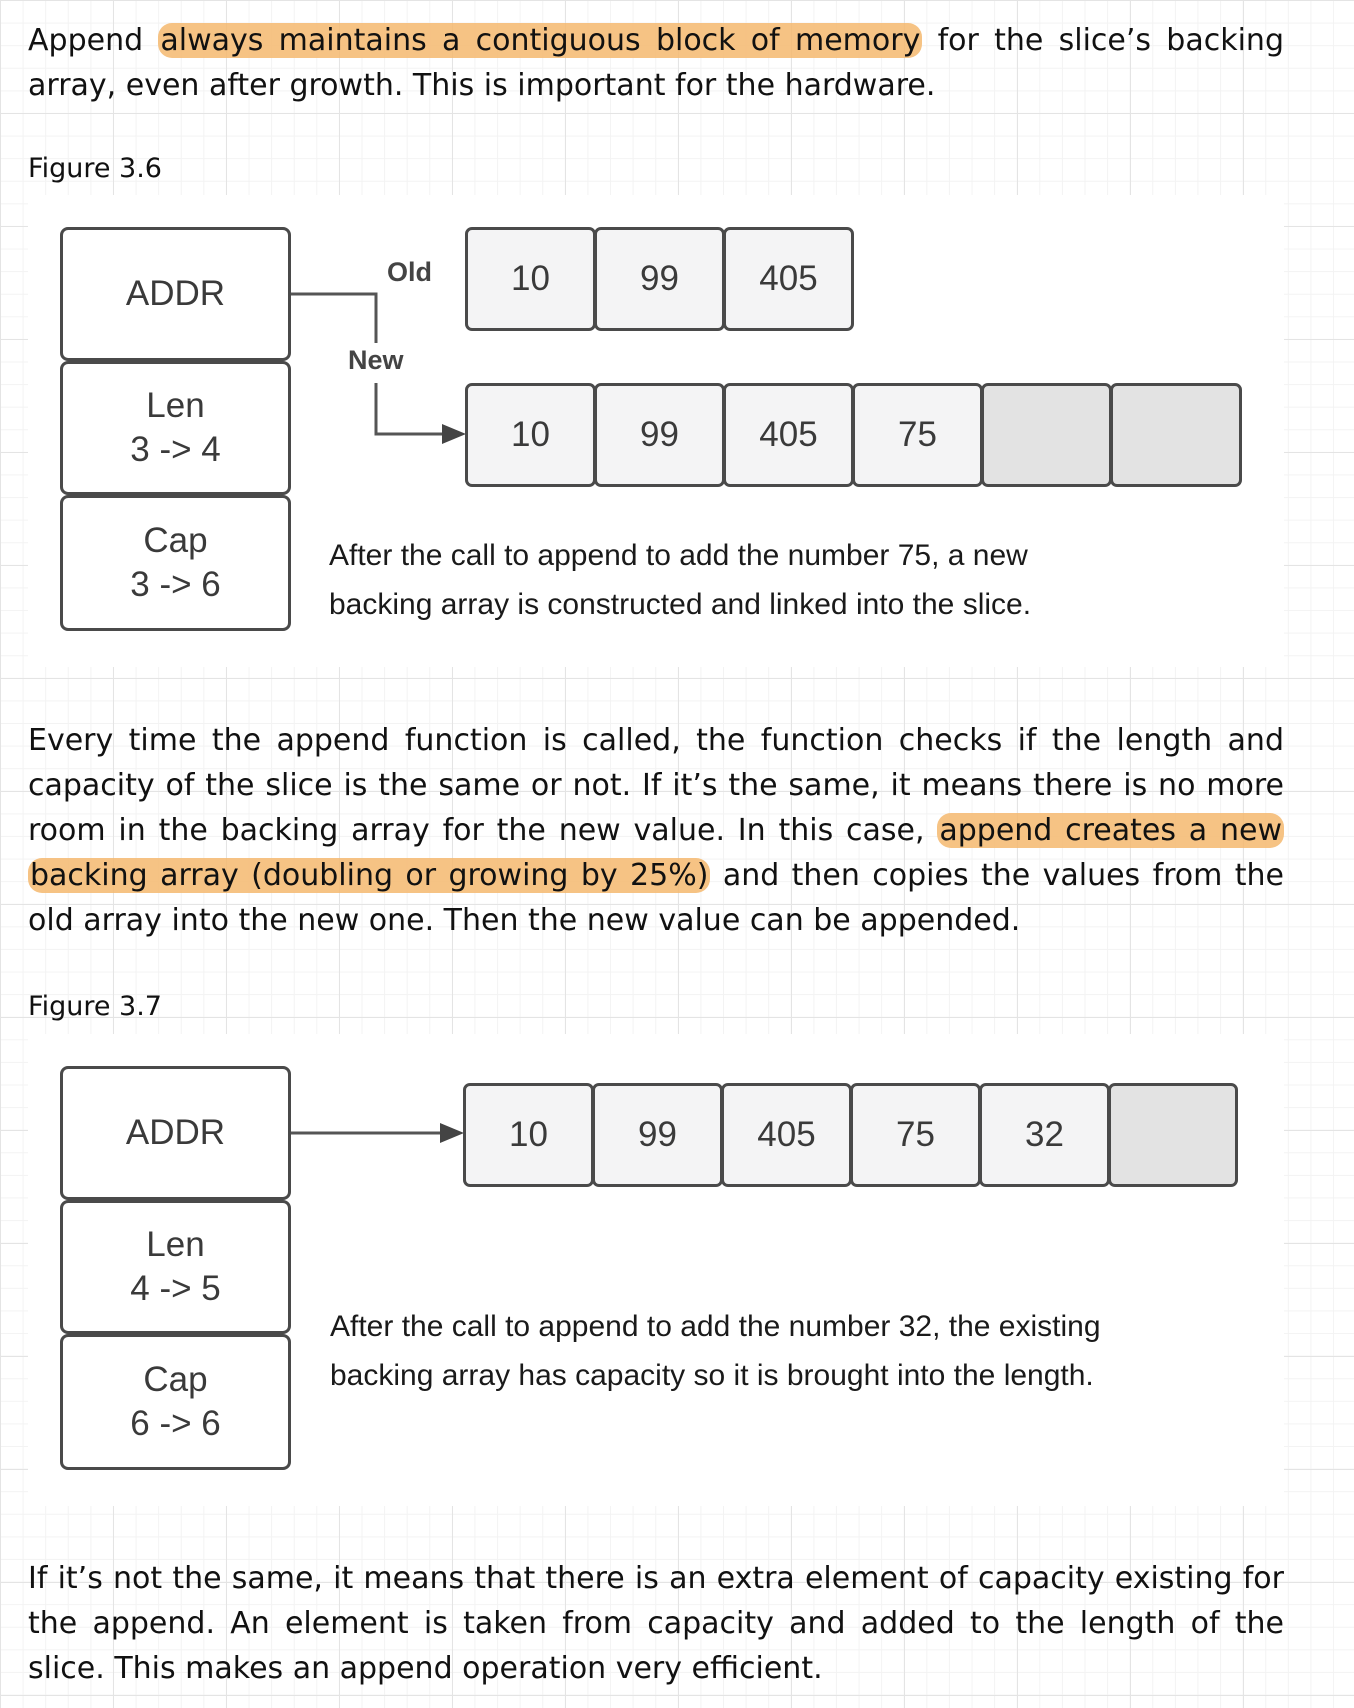 This screenshot has height=1708, width=1354. I want to click on figure-3-6-connector-arrow, so click(377, 368).